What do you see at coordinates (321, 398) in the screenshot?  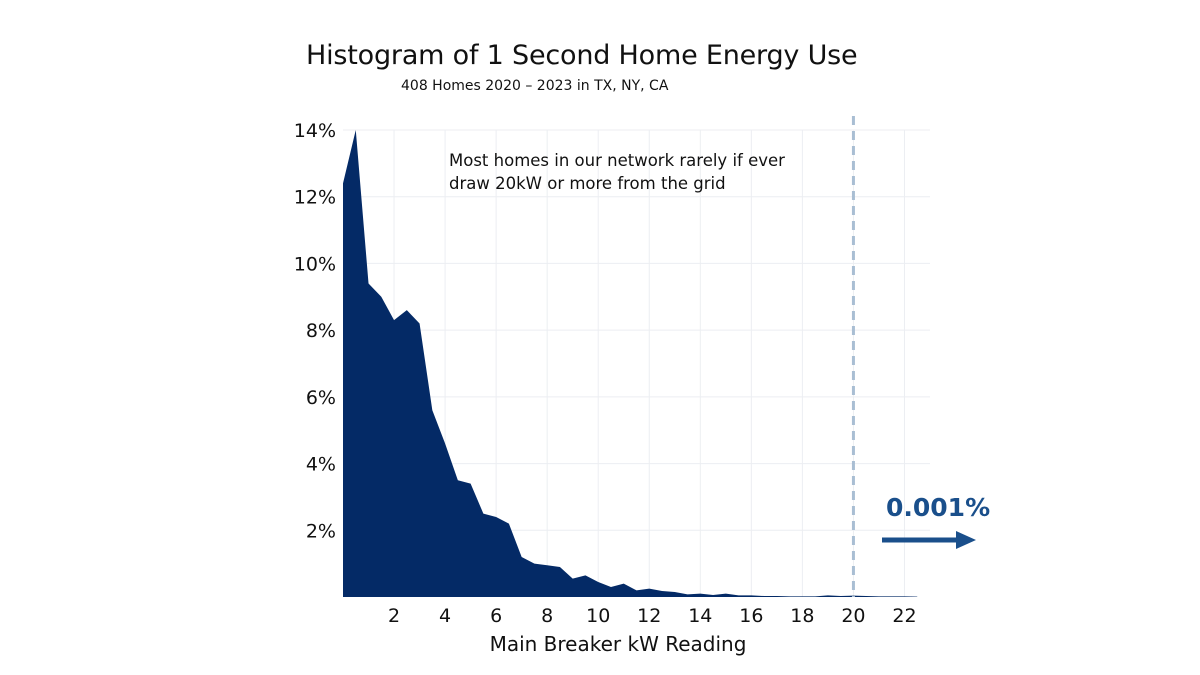 I see `y-tick-label: 6%` at bounding box center [321, 398].